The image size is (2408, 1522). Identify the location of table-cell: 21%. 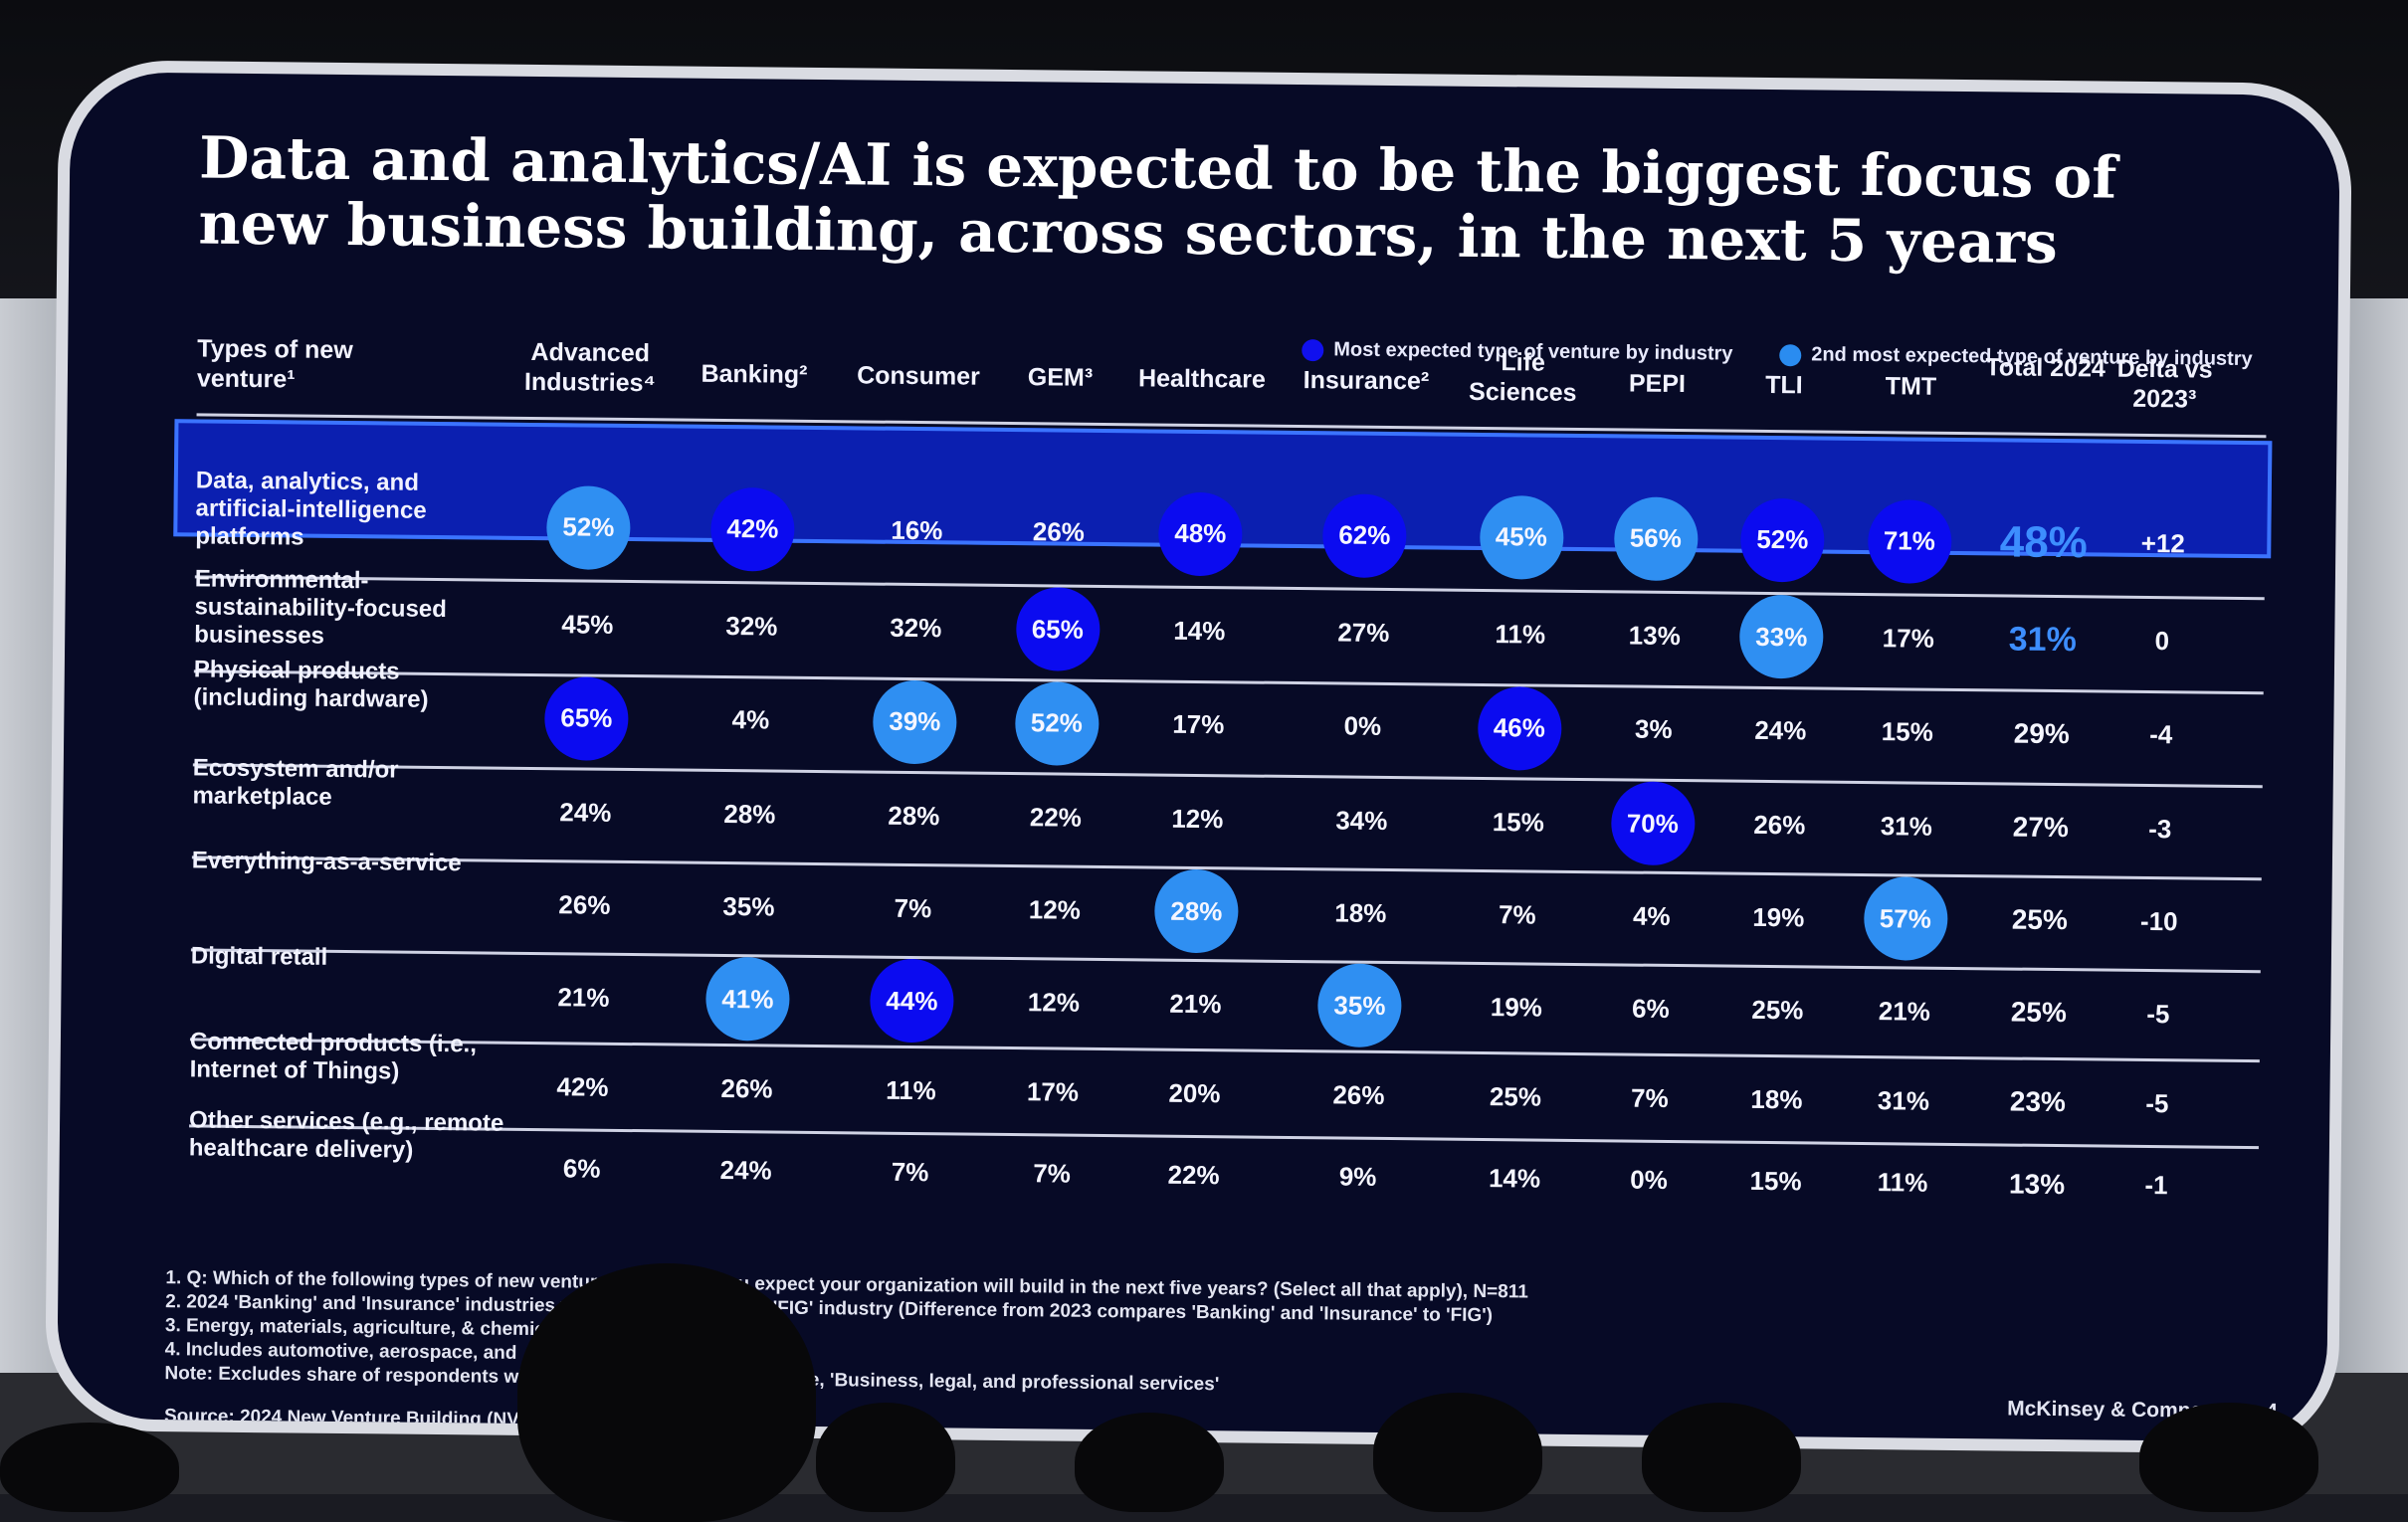
(1195, 1004).